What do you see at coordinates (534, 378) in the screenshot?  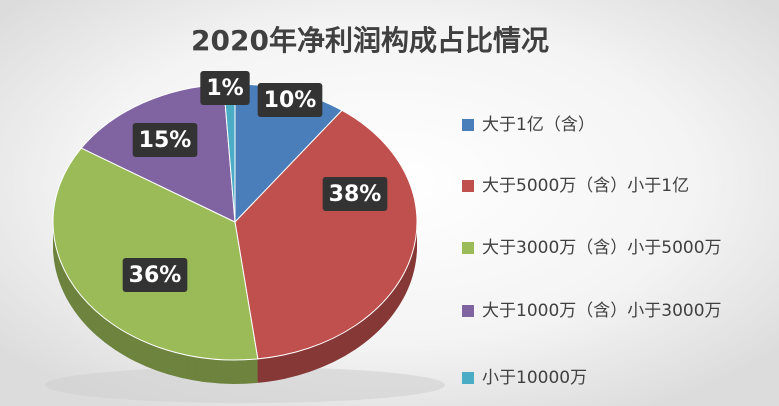 I see `legend-label: 小于10000万` at bounding box center [534, 378].